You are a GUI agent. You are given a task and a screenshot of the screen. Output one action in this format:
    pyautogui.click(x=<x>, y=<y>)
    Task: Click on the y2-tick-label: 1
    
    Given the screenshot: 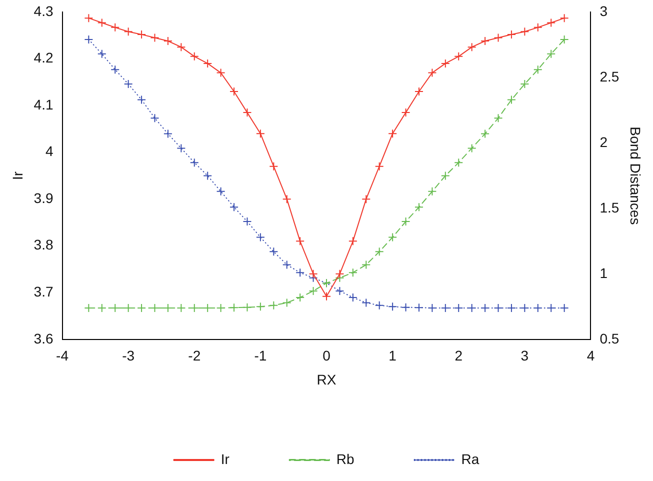 What is the action you would take?
    pyautogui.click(x=604, y=272)
    